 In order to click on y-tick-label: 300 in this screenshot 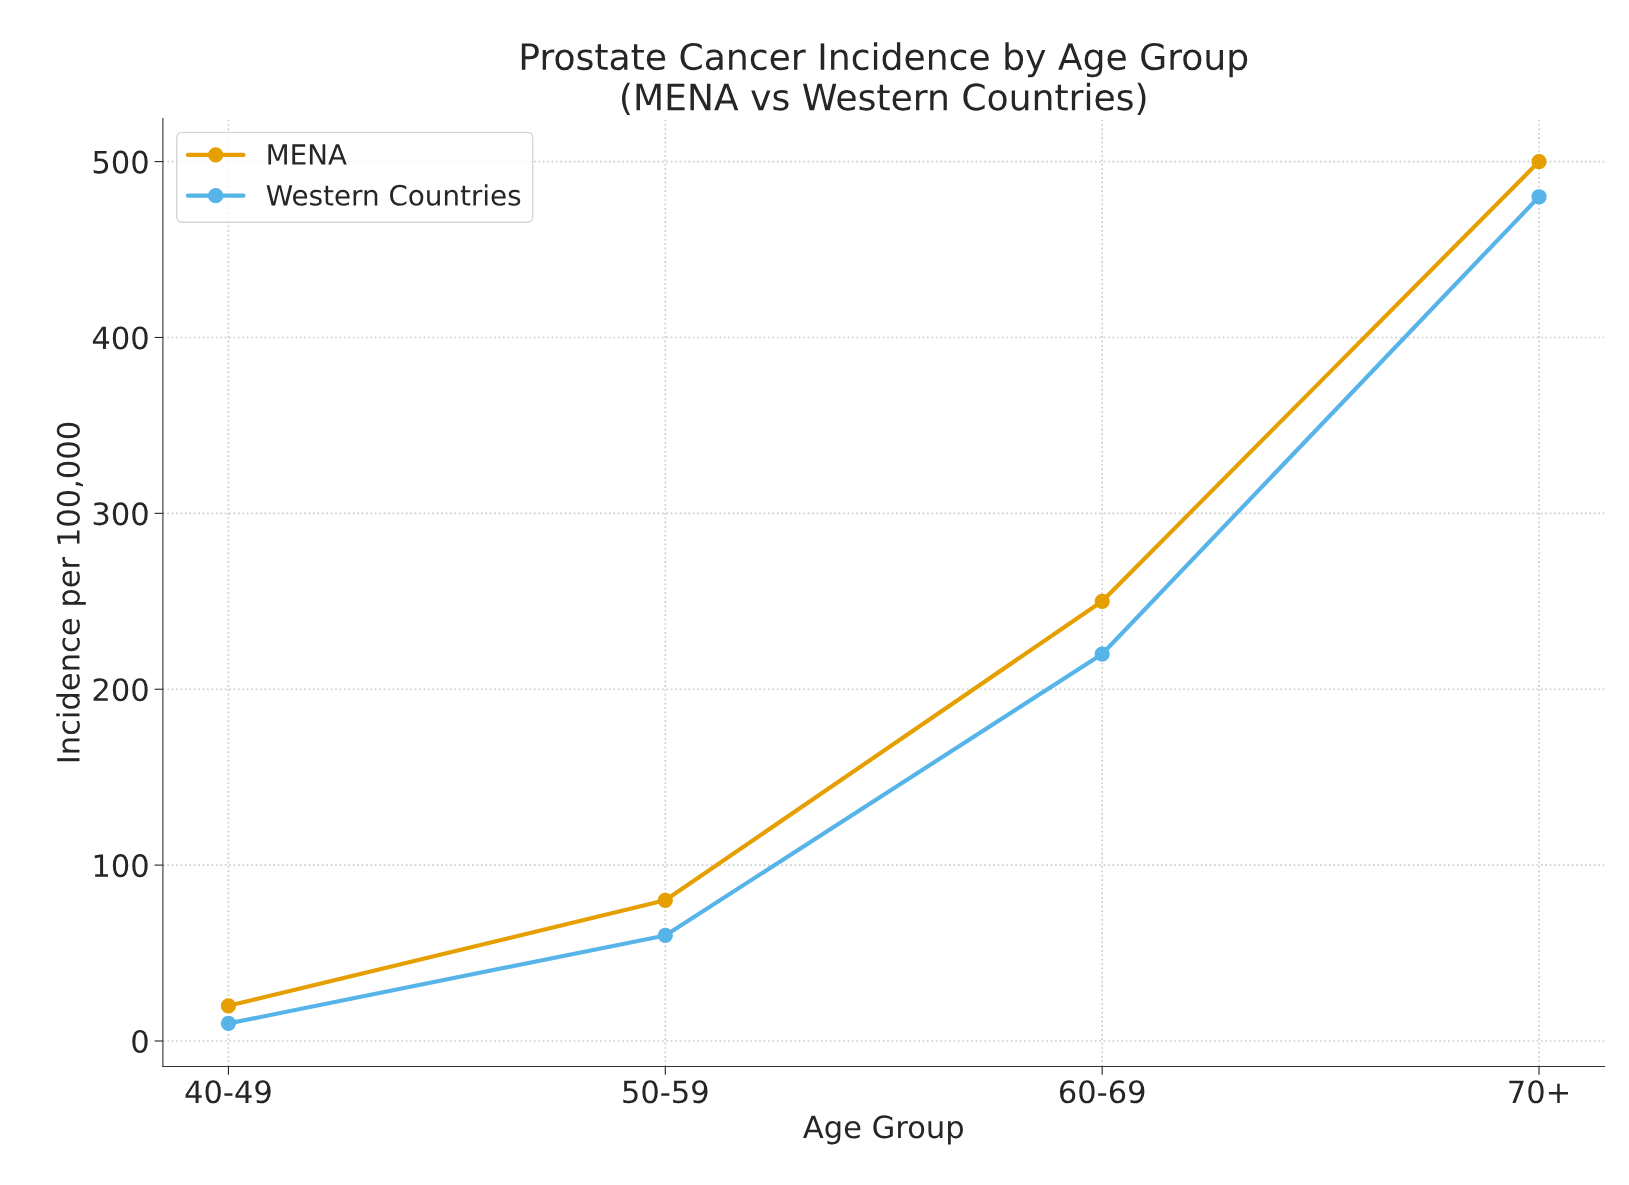, I will do `click(120, 514)`.